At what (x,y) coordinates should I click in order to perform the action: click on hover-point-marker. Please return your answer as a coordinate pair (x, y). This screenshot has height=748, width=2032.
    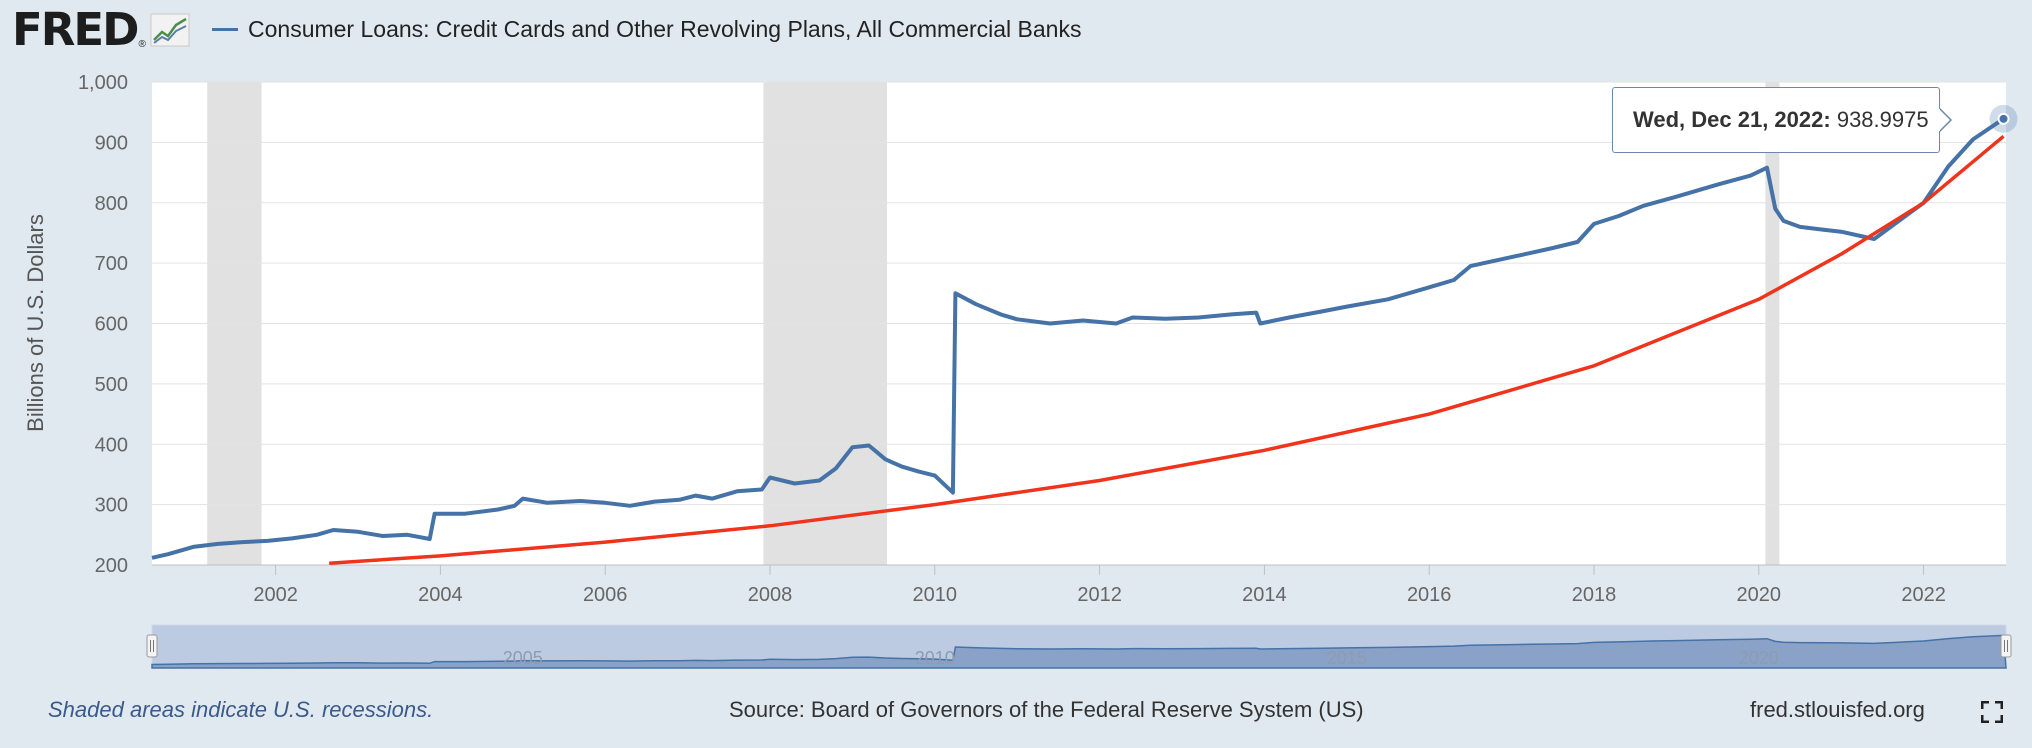
    Looking at the image, I should click on (2003, 118).